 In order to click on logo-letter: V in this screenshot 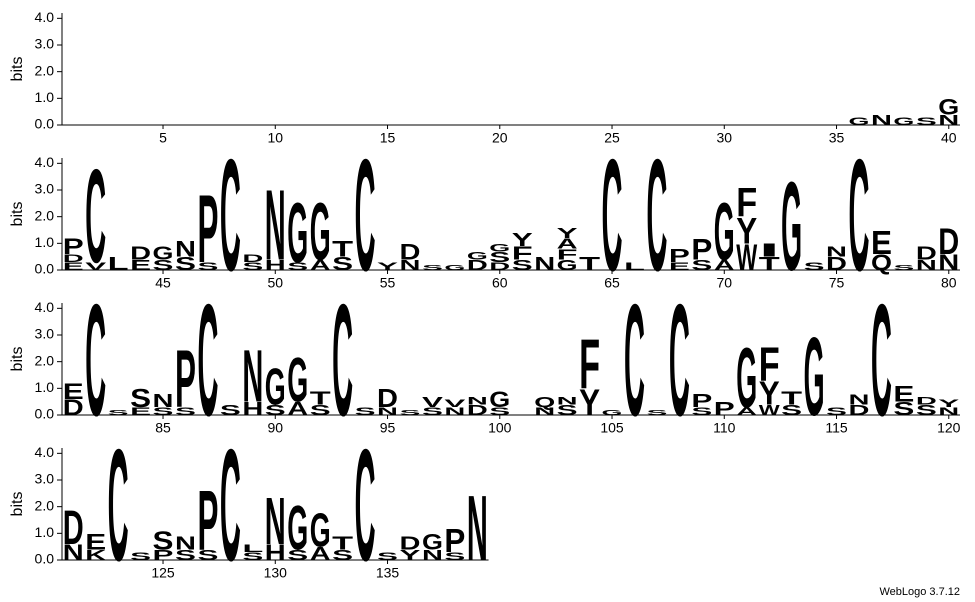, I will do `click(432, 402)`.